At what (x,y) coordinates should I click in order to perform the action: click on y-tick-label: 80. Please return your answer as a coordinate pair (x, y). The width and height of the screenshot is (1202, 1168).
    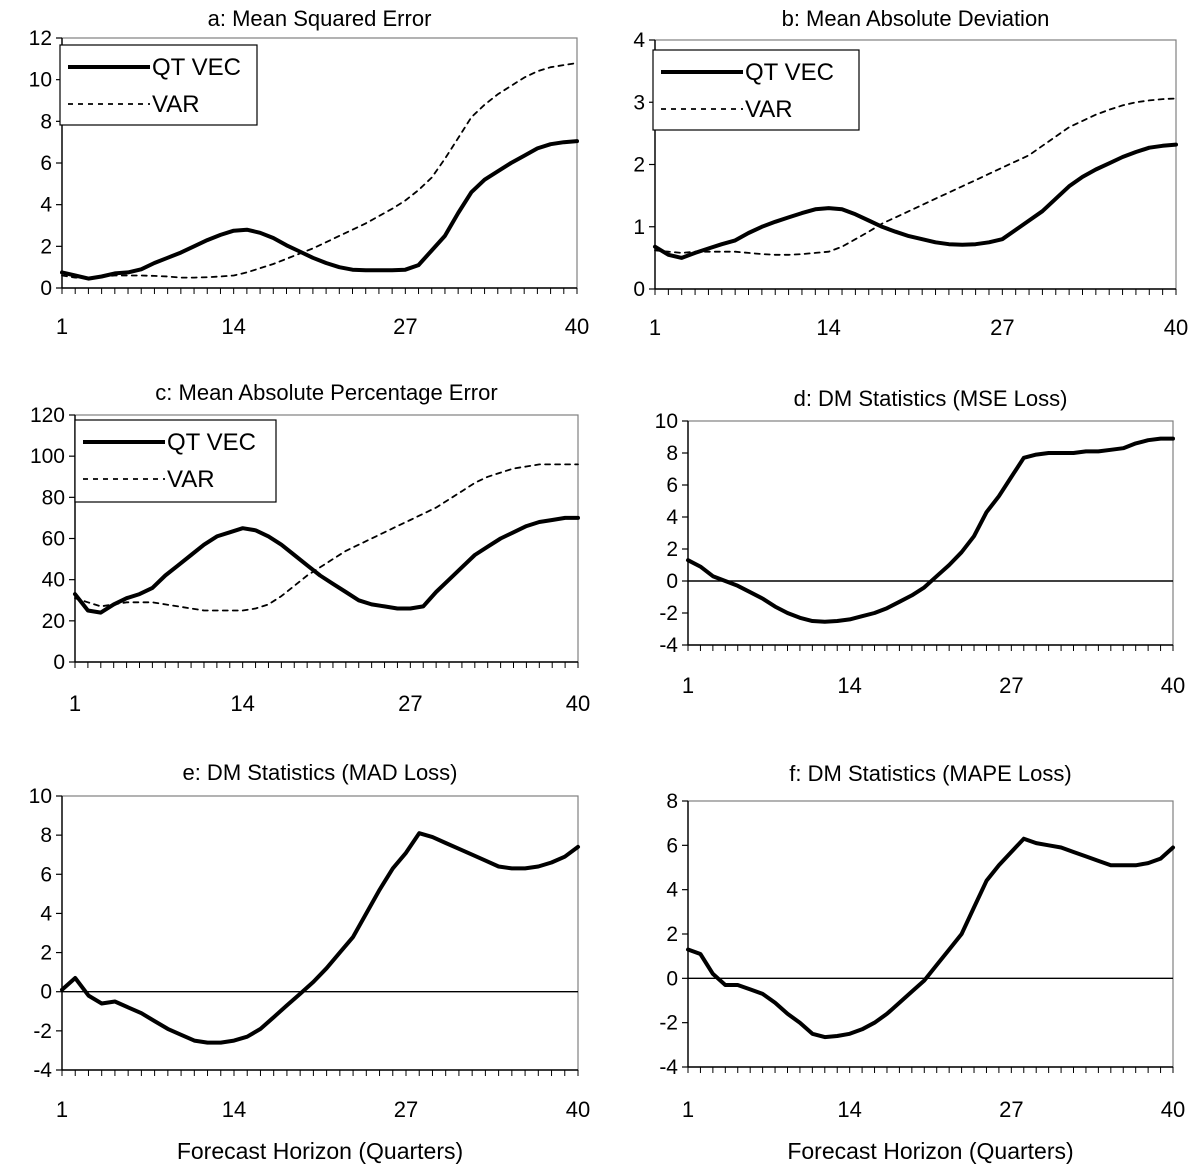
    Looking at the image, I should click on (53, 497).